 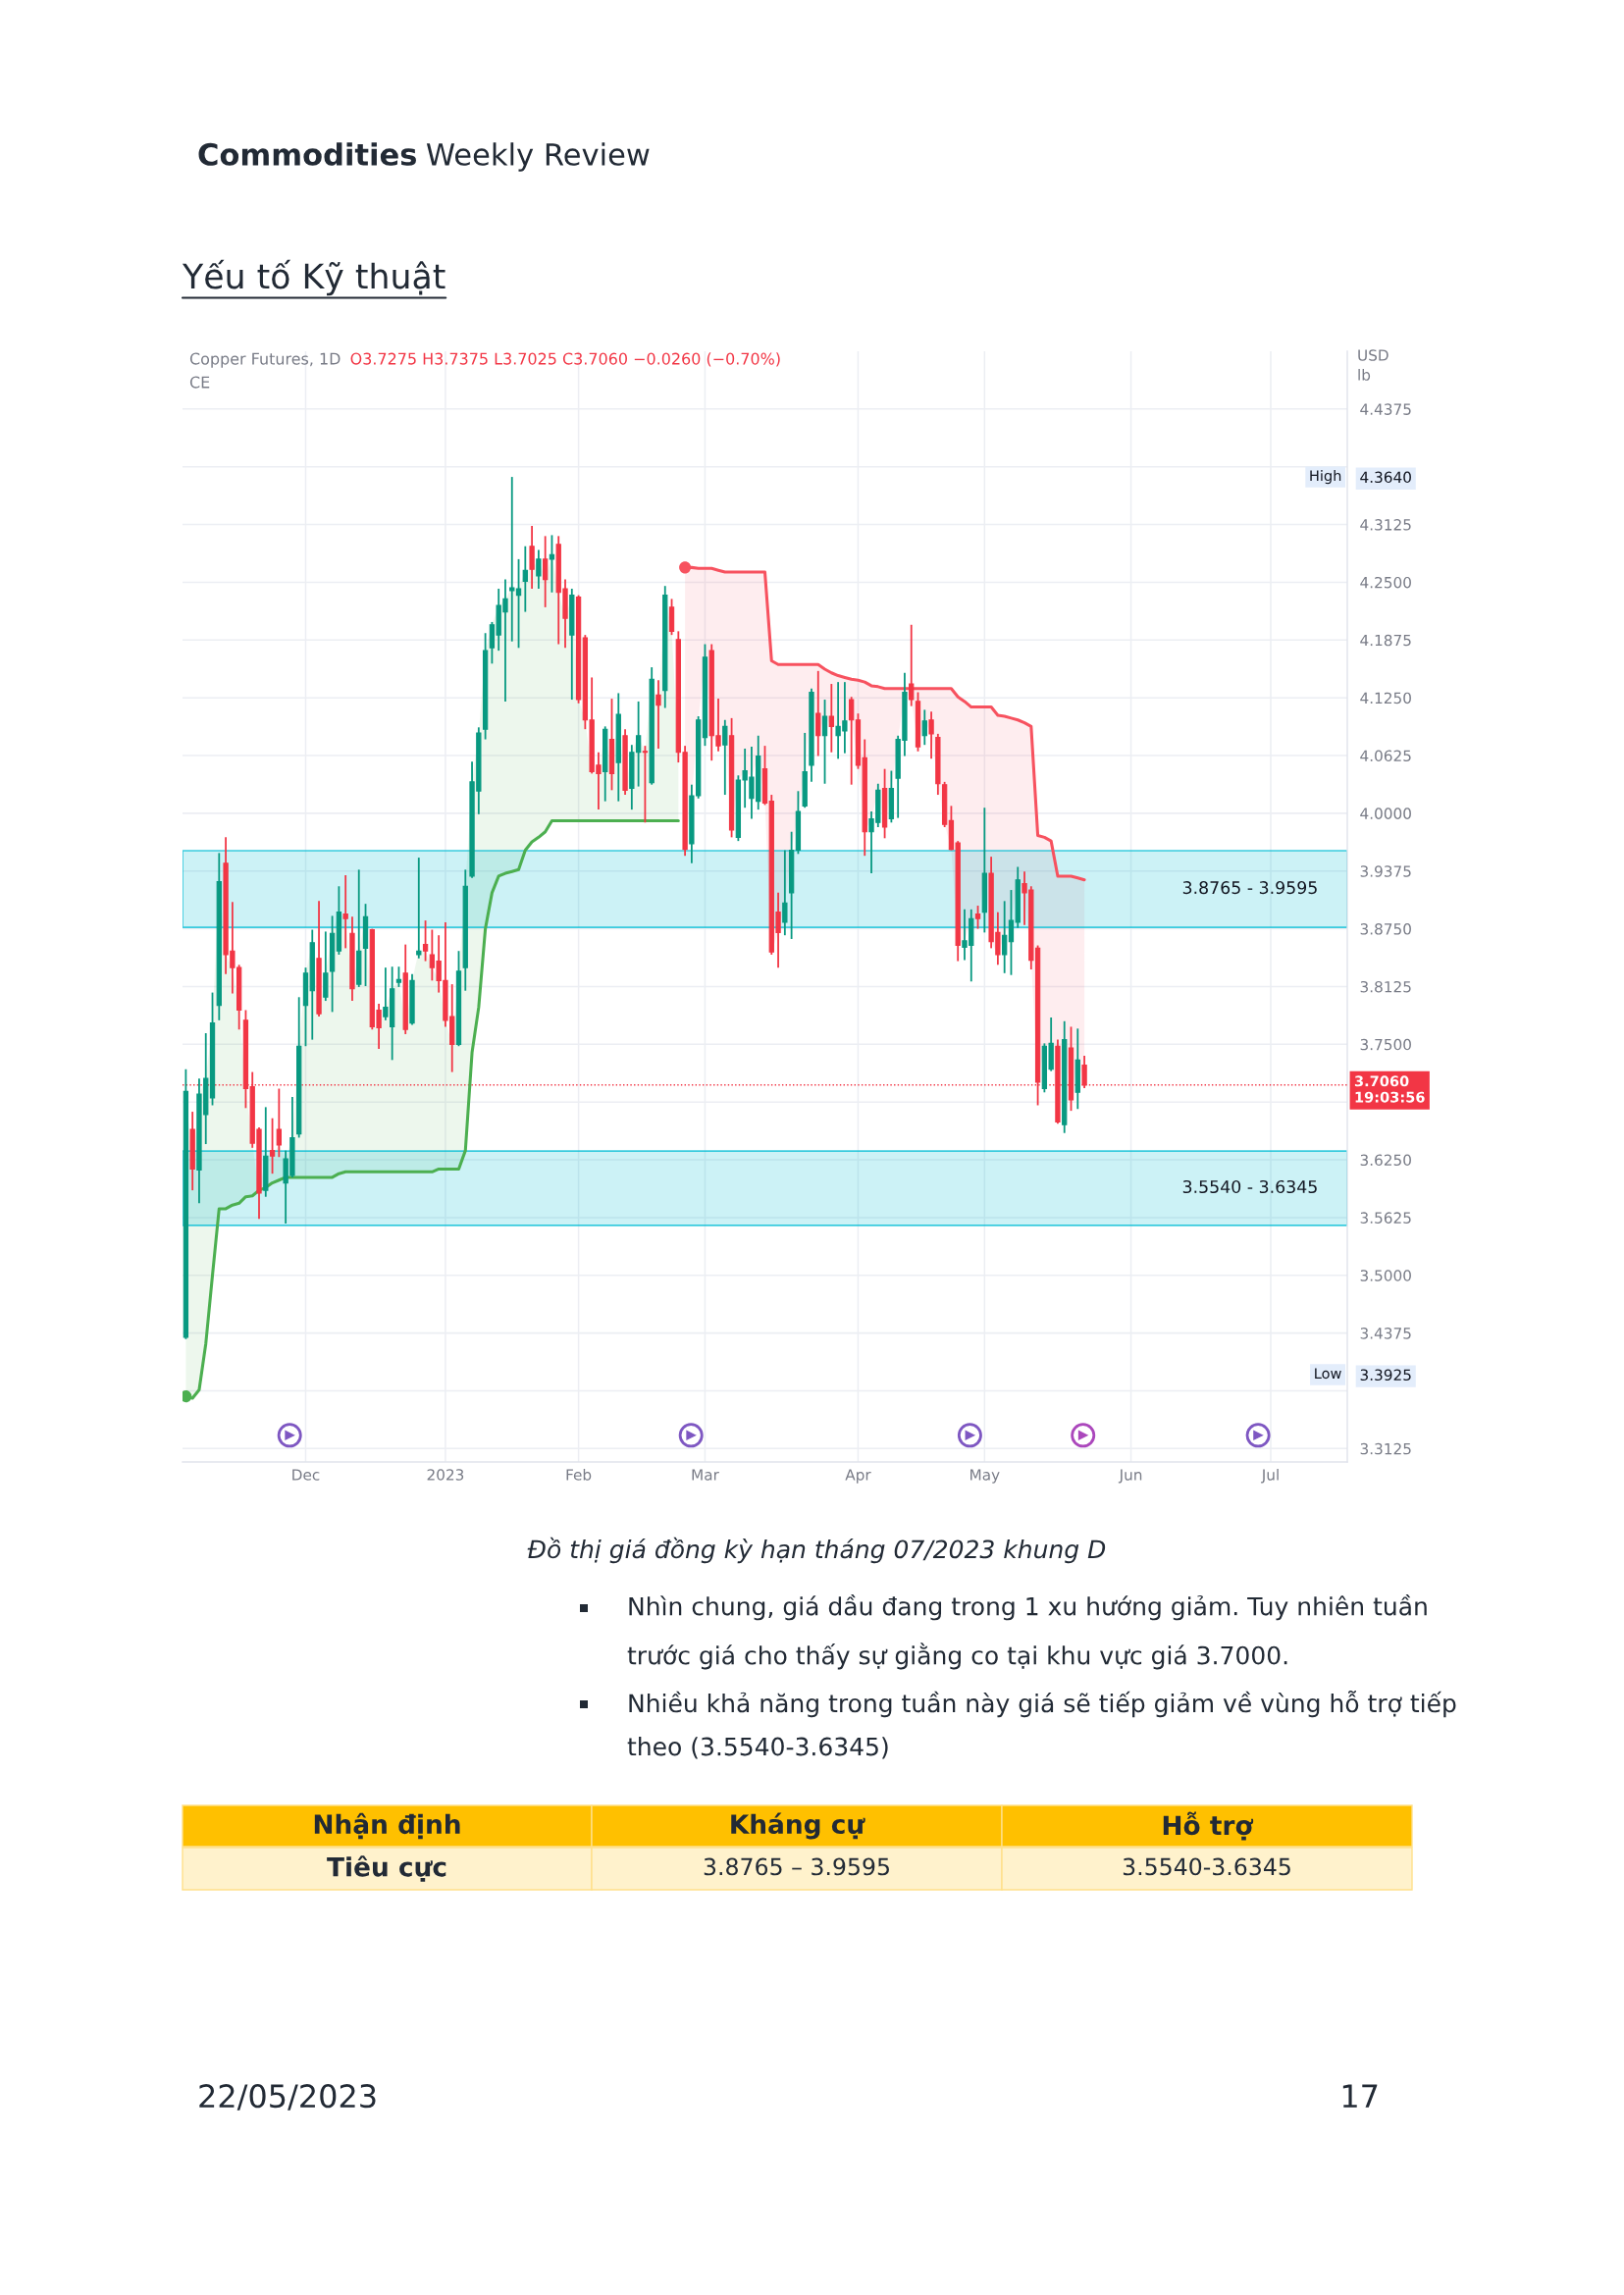 What do you see at coordinates (565, 360) in the screenshot?
I see `chart-subtitle: O3.7275 H3.7375 L3.7025 C3.7060 −0.0260 (−0.70%)` at bounding box center [565, 360].